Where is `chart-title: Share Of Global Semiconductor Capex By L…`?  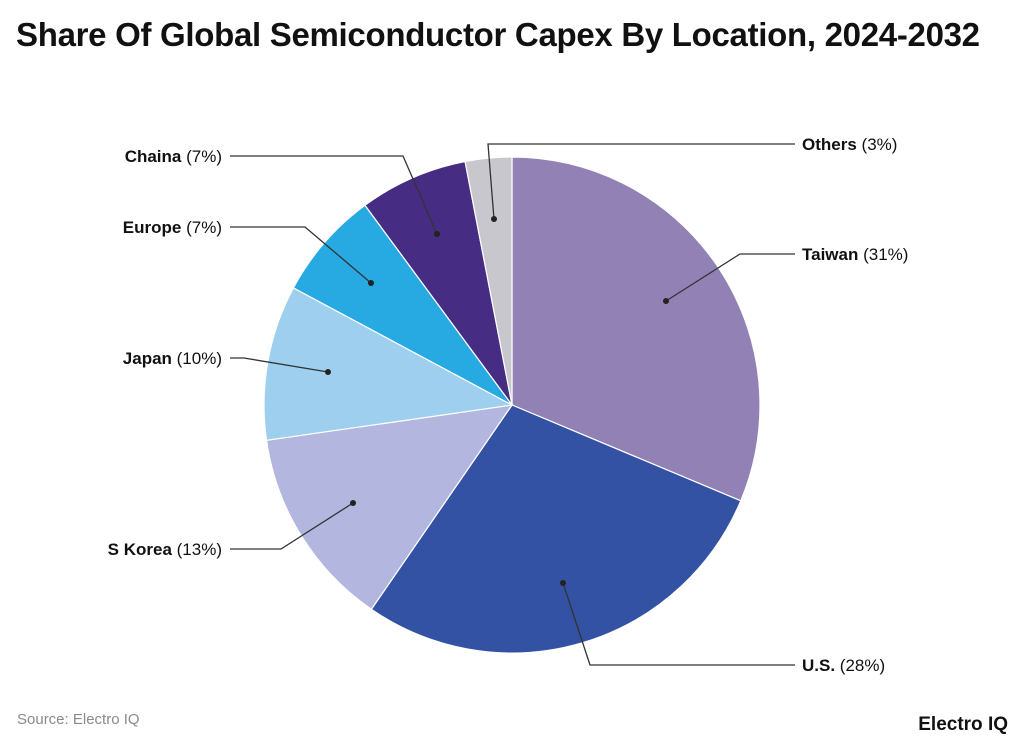 chart-title: Share Of Global Semiconductor Capex By L… is located at coordinates (498, 34).